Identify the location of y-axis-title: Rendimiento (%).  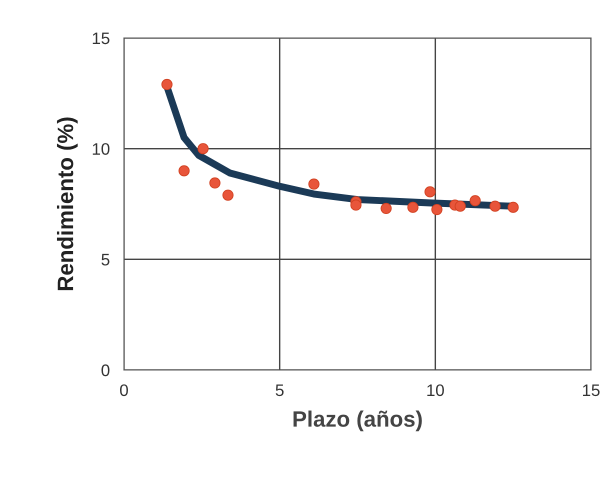
(67, 203).